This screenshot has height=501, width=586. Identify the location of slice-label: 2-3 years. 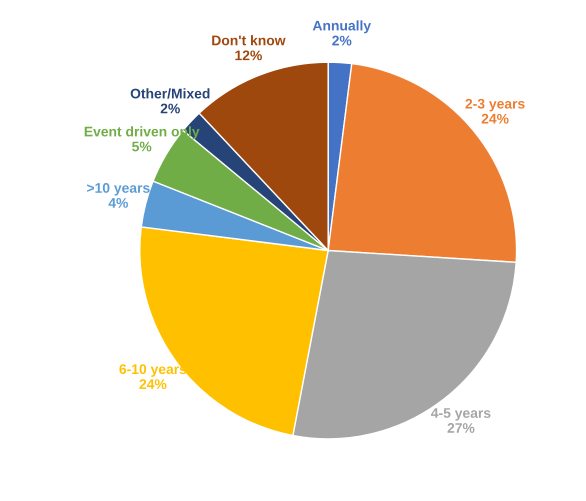
(495, 105).